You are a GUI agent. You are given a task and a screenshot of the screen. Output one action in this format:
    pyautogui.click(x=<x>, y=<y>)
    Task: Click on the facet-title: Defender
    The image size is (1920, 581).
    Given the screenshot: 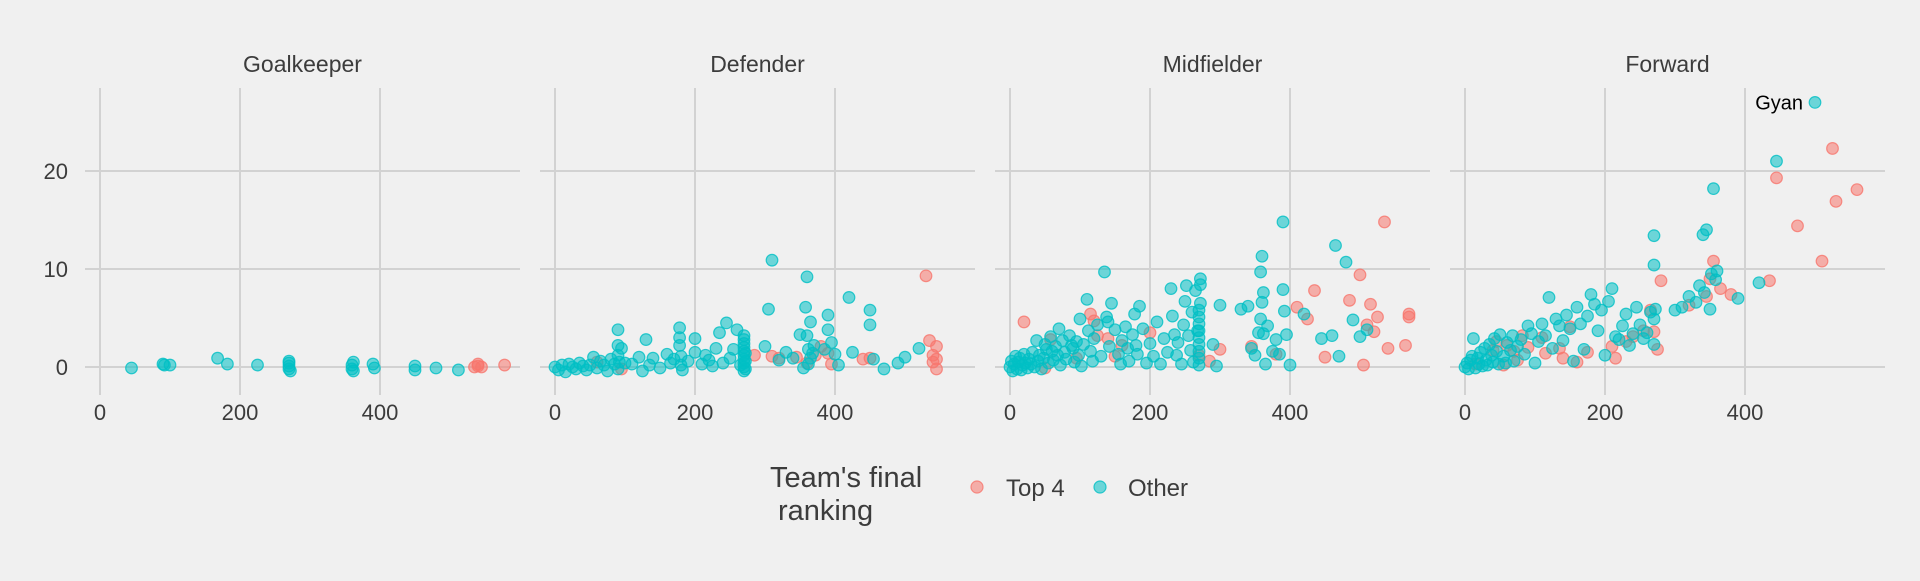 What is the action you would take?
    pyautogui.click(x=757, y=64)
    